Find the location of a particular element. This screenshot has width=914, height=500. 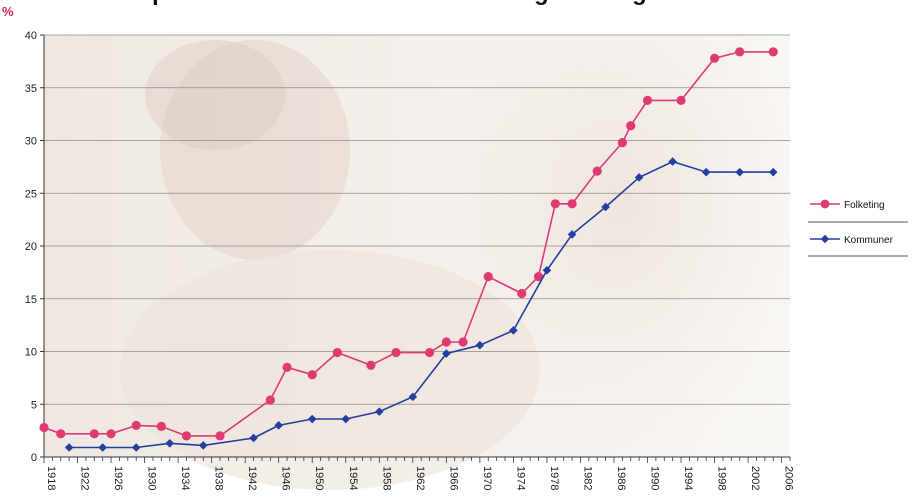

legend-item-folketing: Folketing is located at coordinates (847, 205).